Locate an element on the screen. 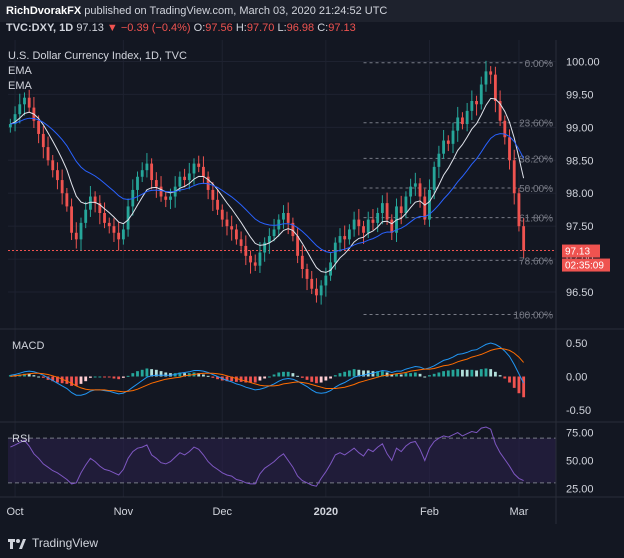 The height and width of the screenshot is (558, 624). close-value: 97.13 is located at coordinates (342, 28).